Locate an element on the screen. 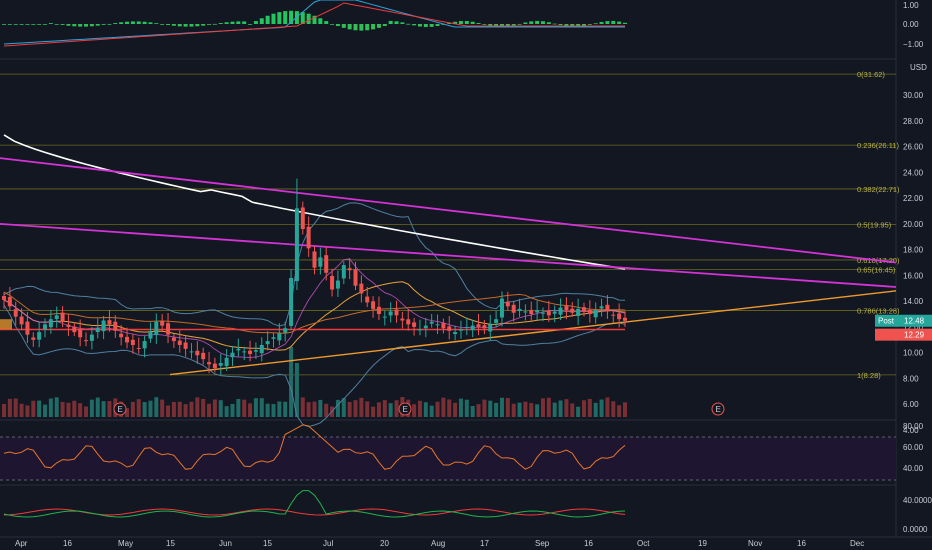  time-tick-label: Aug is located at coordinates (438, 543).